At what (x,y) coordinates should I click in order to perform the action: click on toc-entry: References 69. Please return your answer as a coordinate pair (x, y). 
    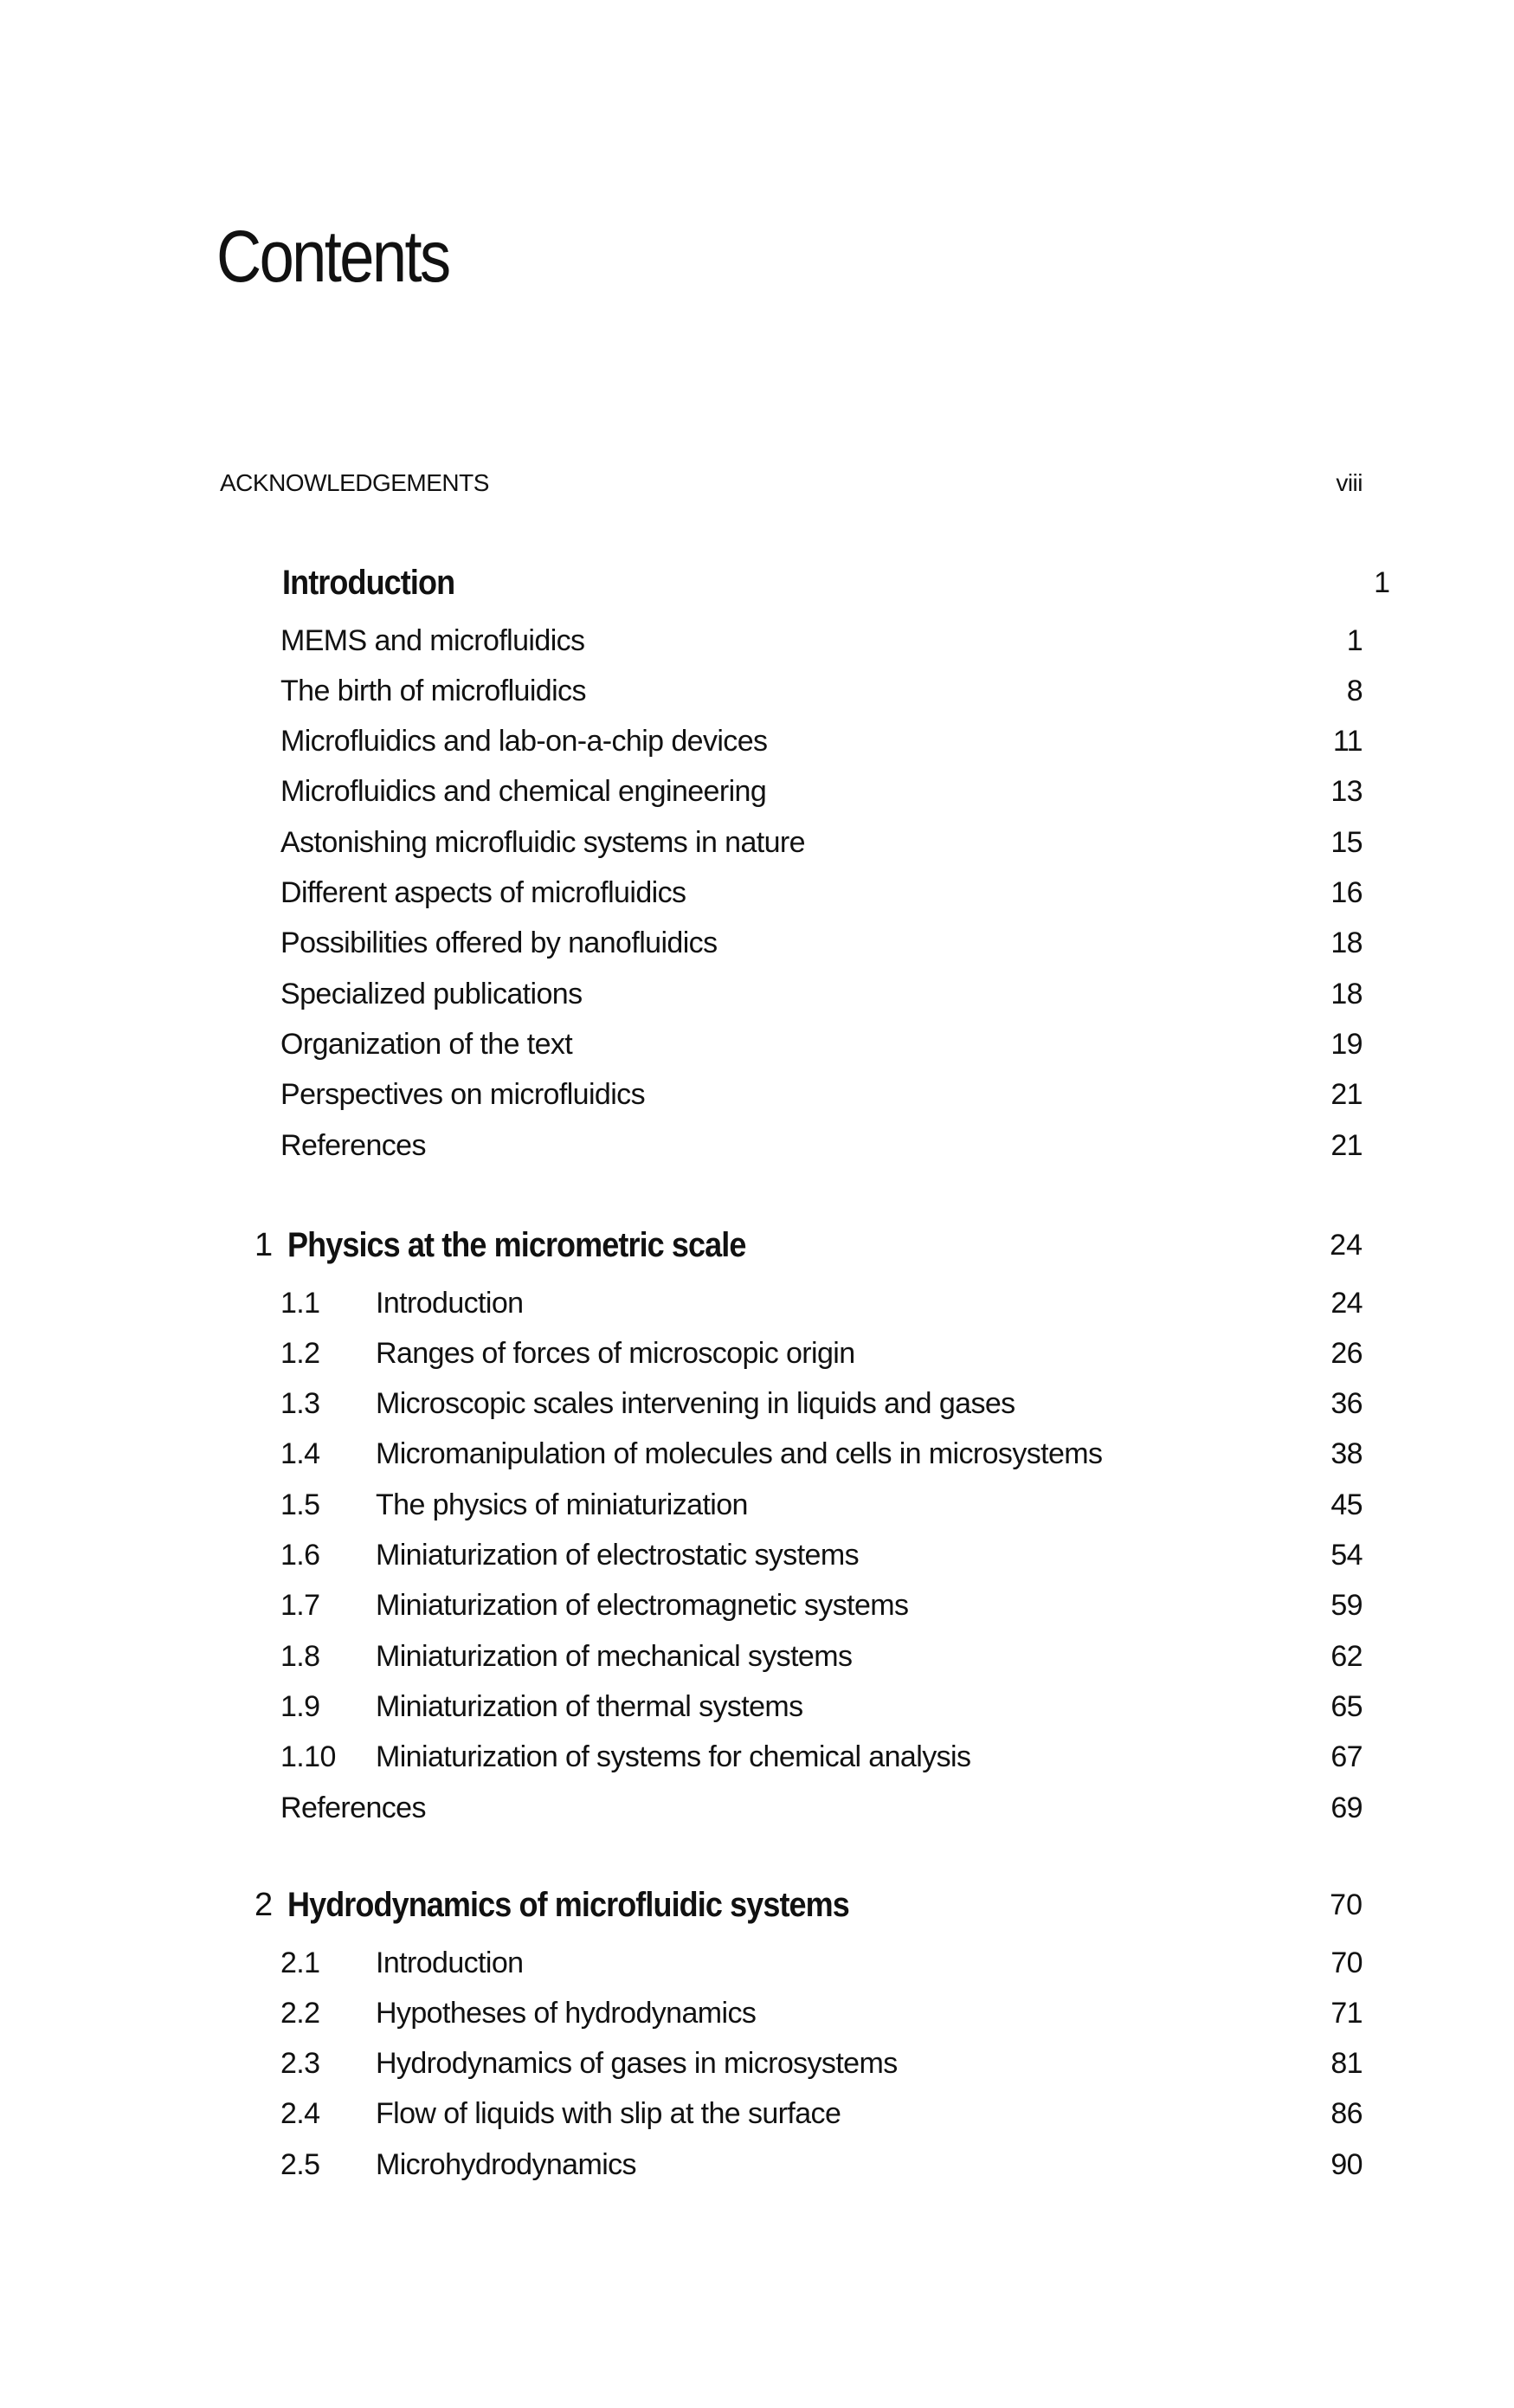
    Looking at the image, I should click on (821, 1808).